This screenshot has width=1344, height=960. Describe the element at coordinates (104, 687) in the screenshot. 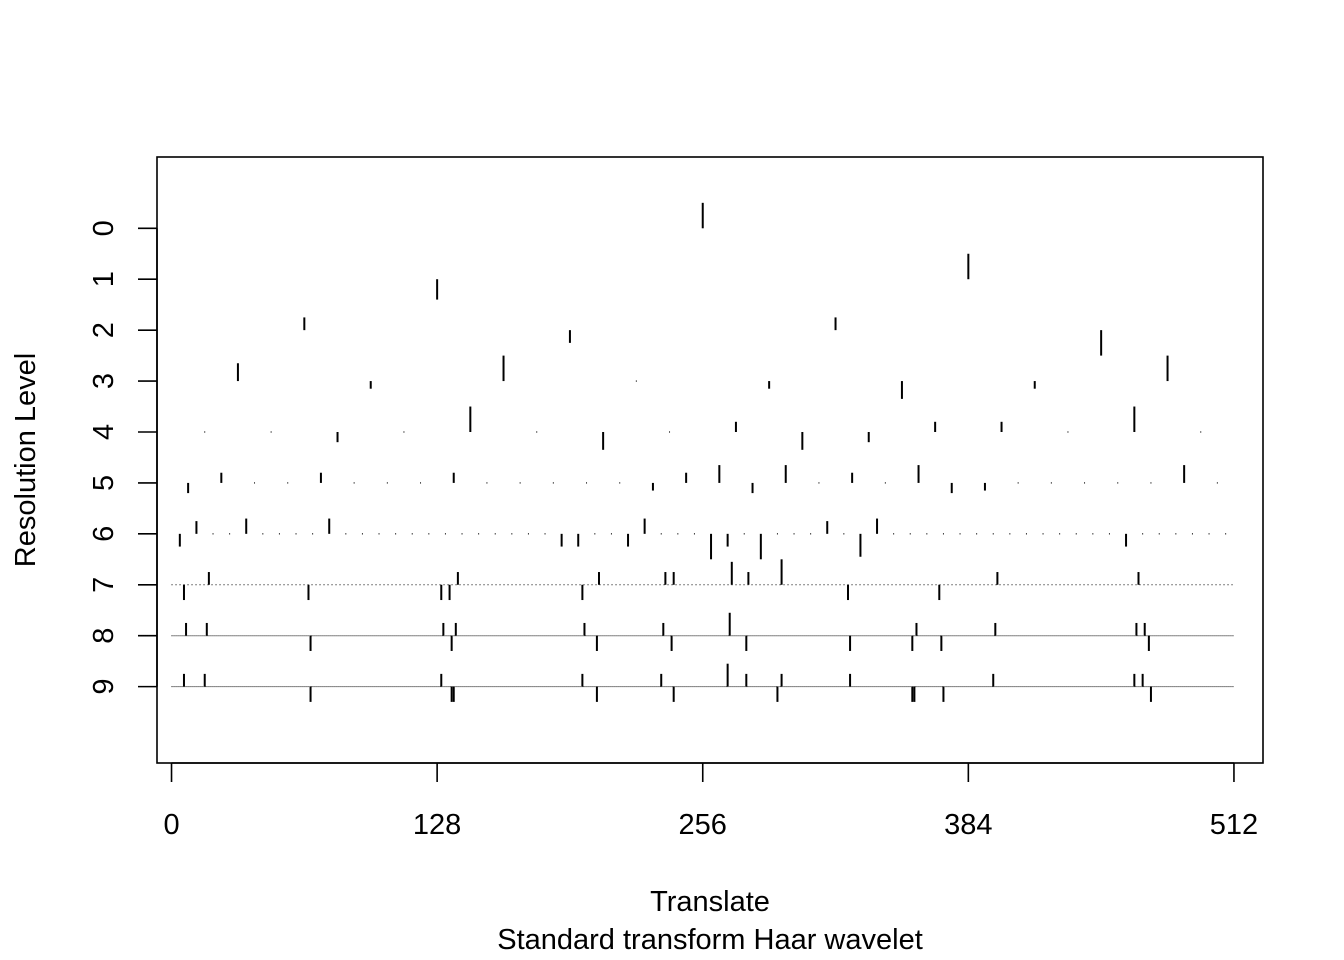

I see `y-tick-label: 9` at that location.